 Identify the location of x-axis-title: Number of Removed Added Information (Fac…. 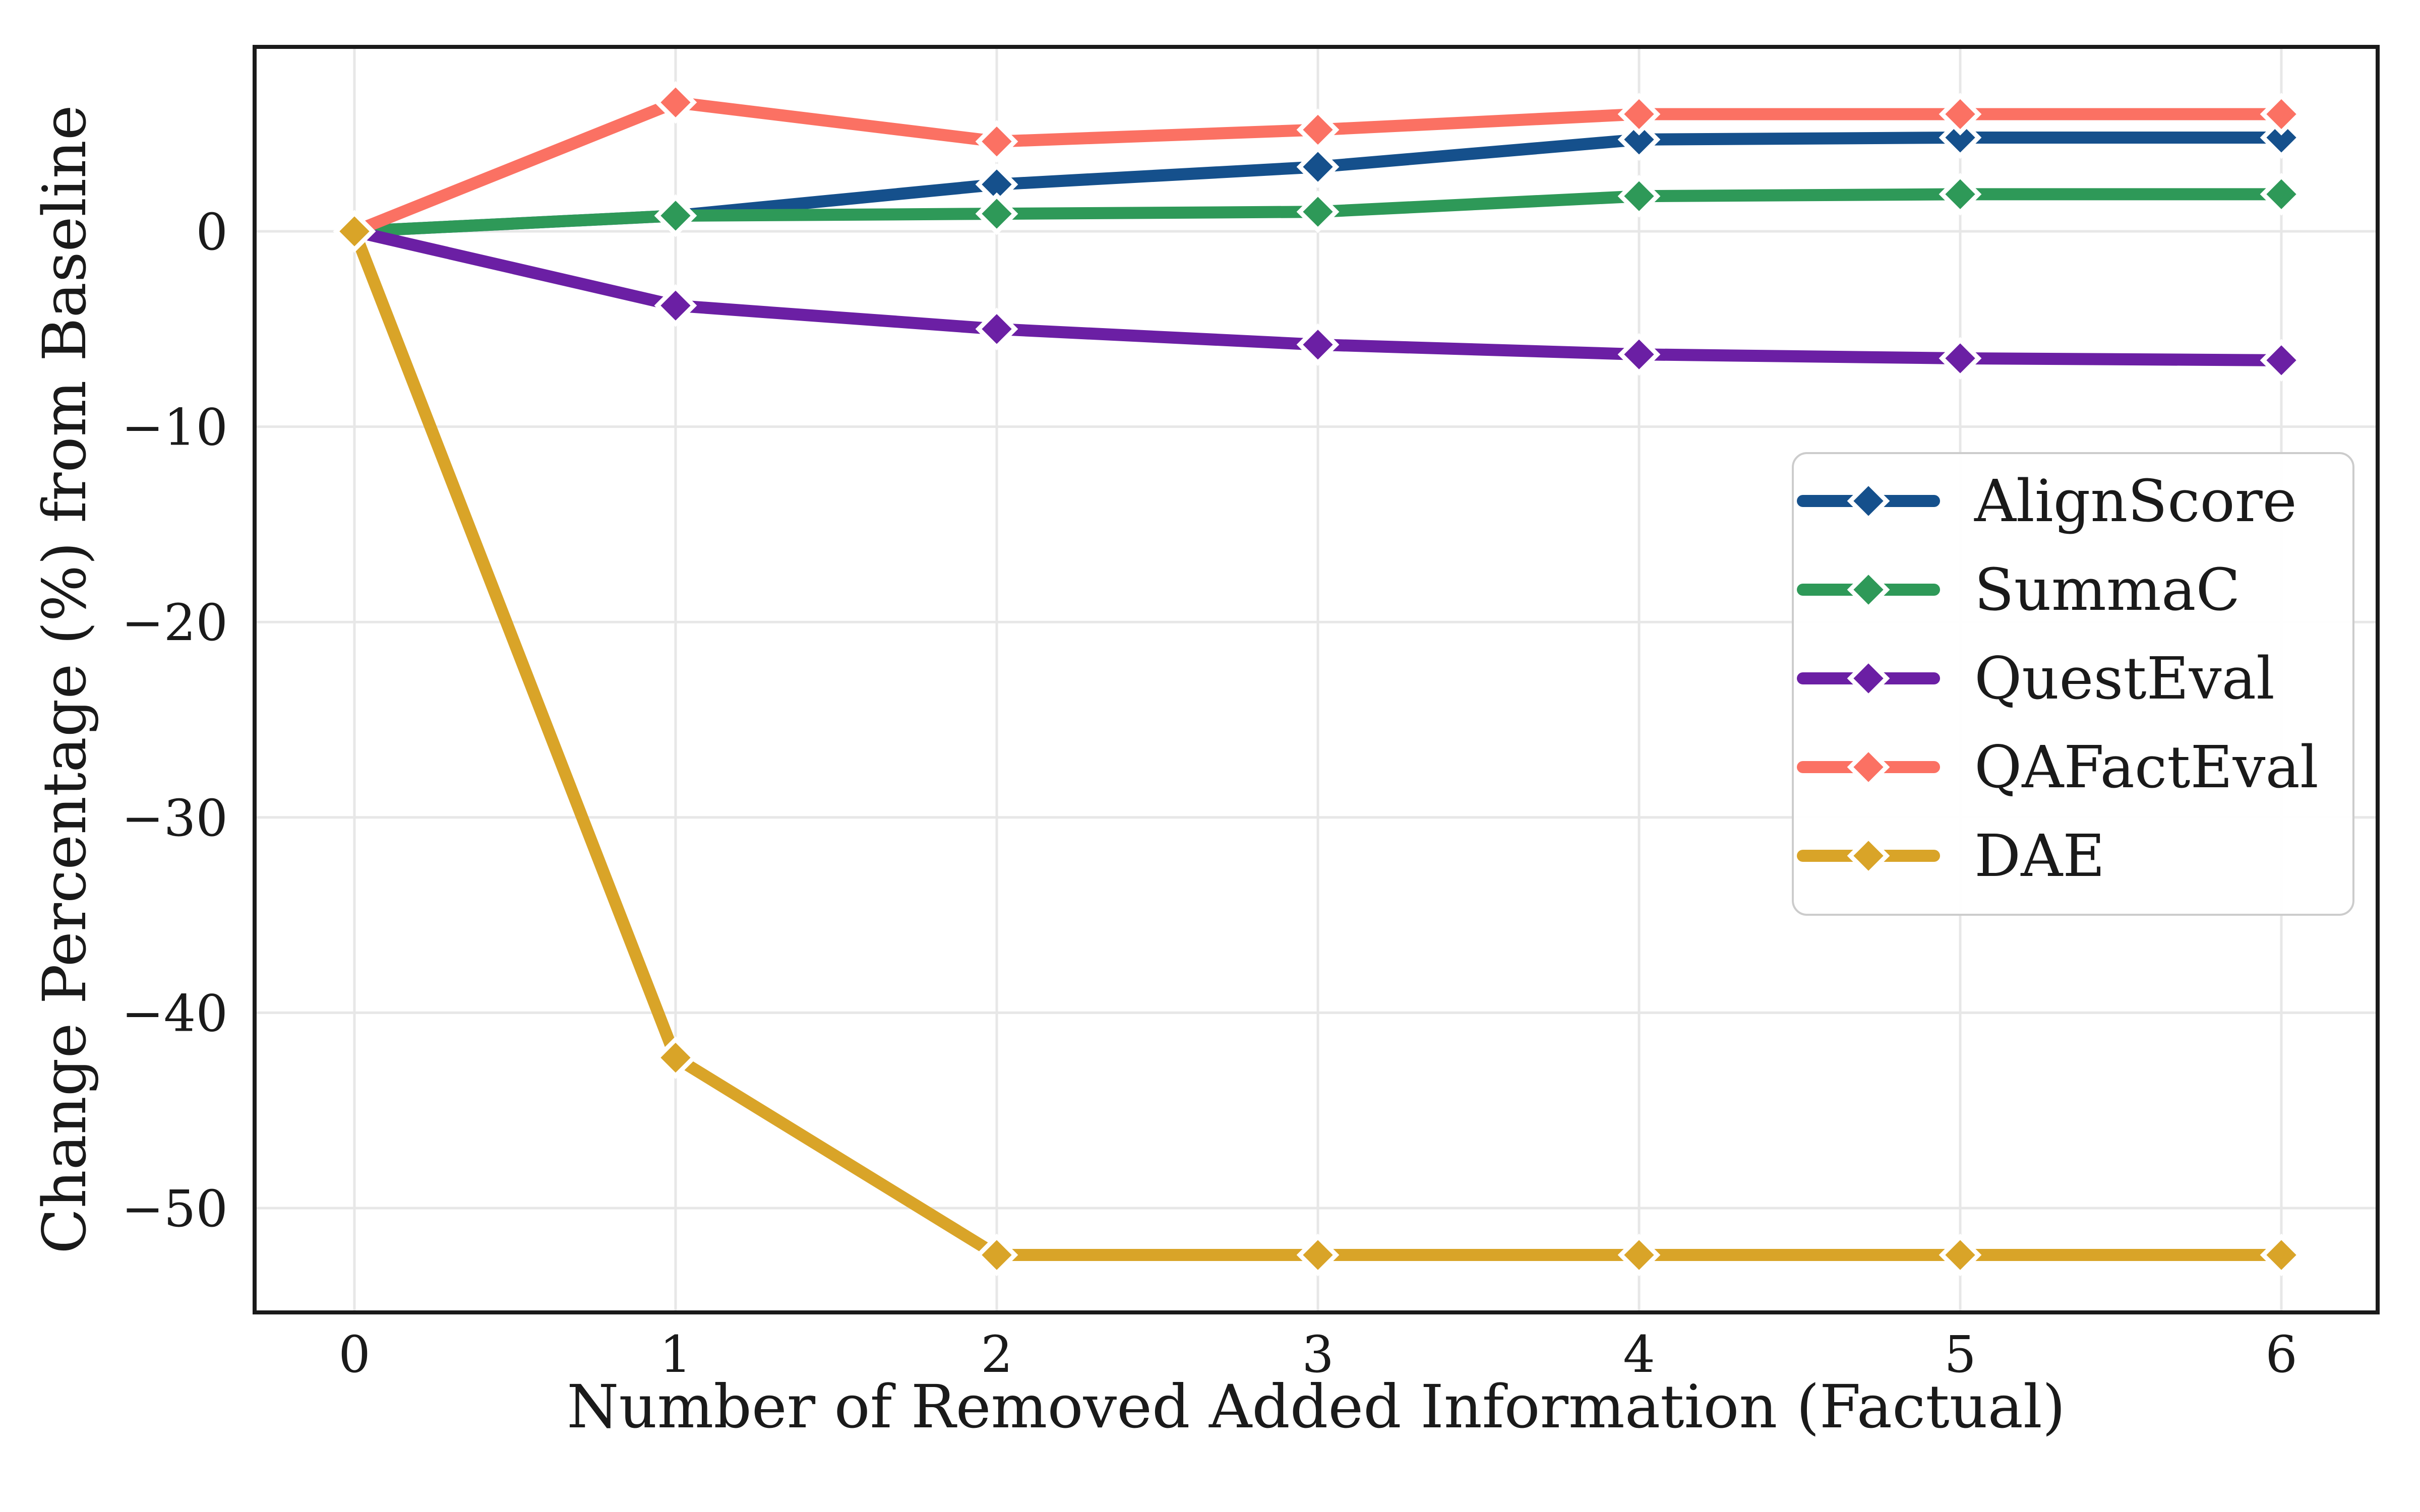
(1316, 1406).